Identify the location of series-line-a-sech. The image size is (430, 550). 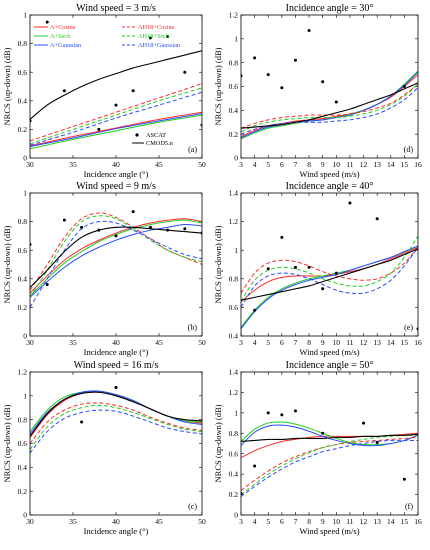
(116, 132).